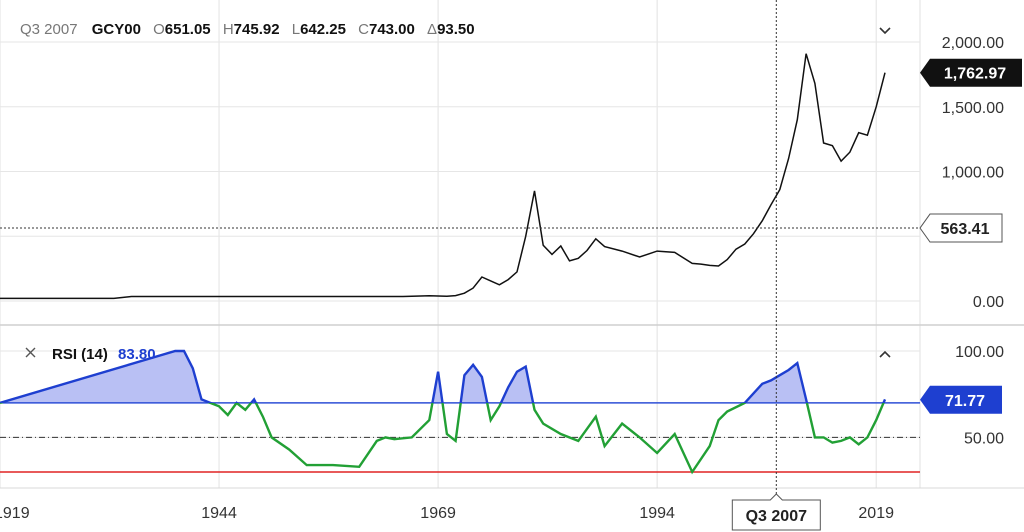 This screenshot has height=532, width=1024. What do you see at coordinates (228, 29) in the screenshot?
I see `legend-high-label: H` at bounding box center [228, 29].